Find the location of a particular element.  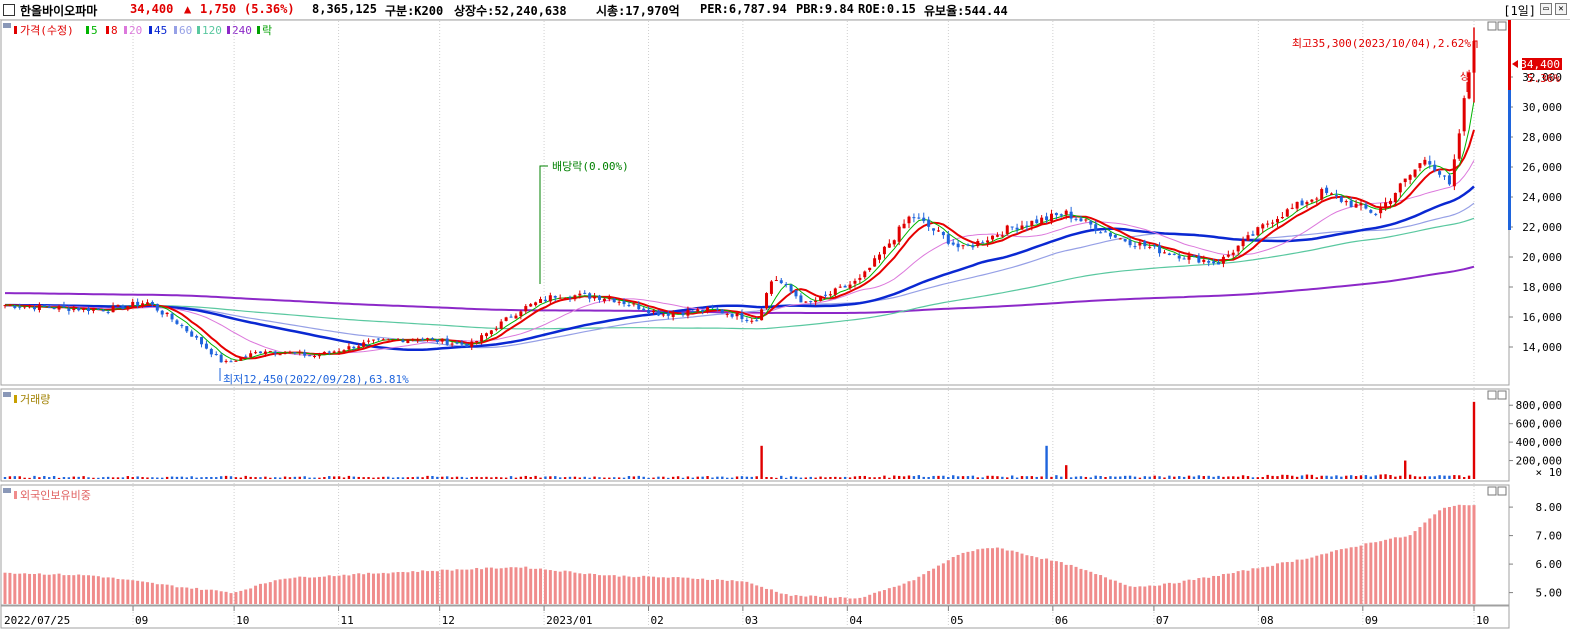

legend-drop-swatch-icon is located at coordinates (258, 30).